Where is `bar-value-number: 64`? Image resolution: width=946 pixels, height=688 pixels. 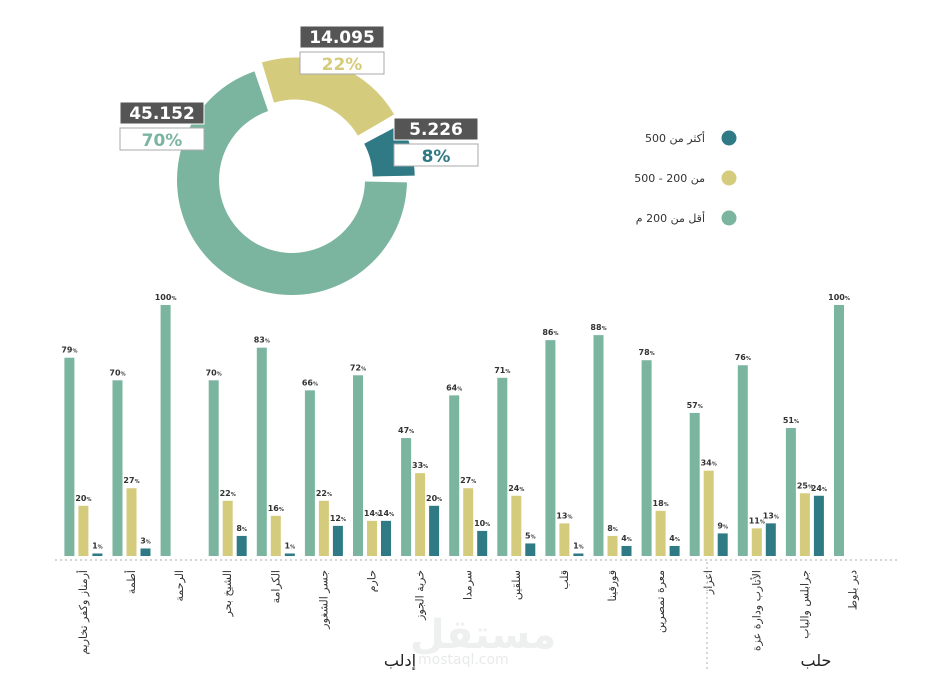 bar-value-number: 64 is located at coordinates (452, 387).